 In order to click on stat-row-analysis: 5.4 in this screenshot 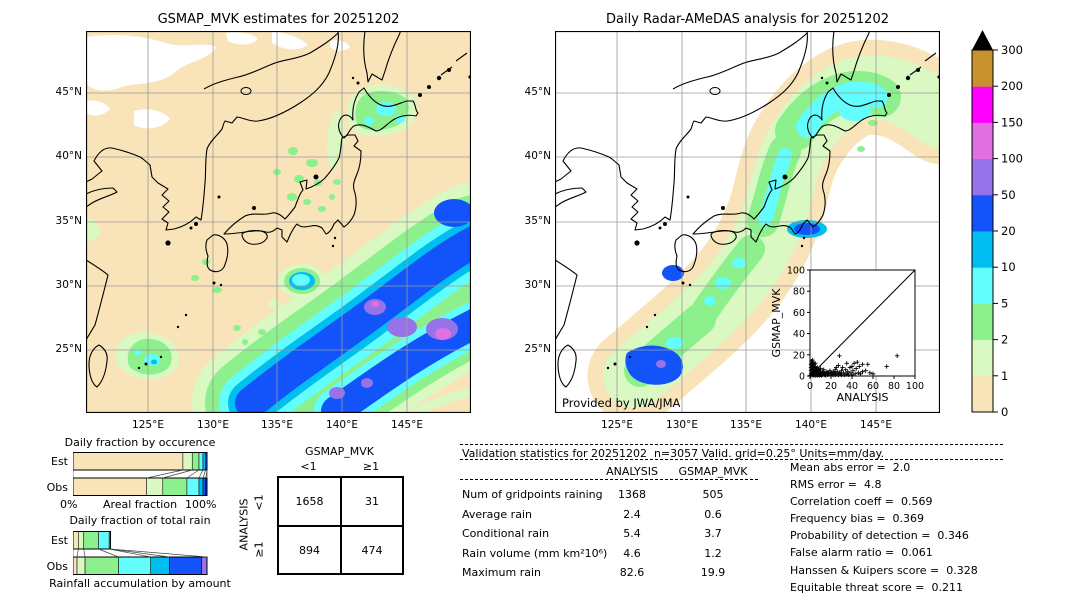, I will do `click(632, 533)`.